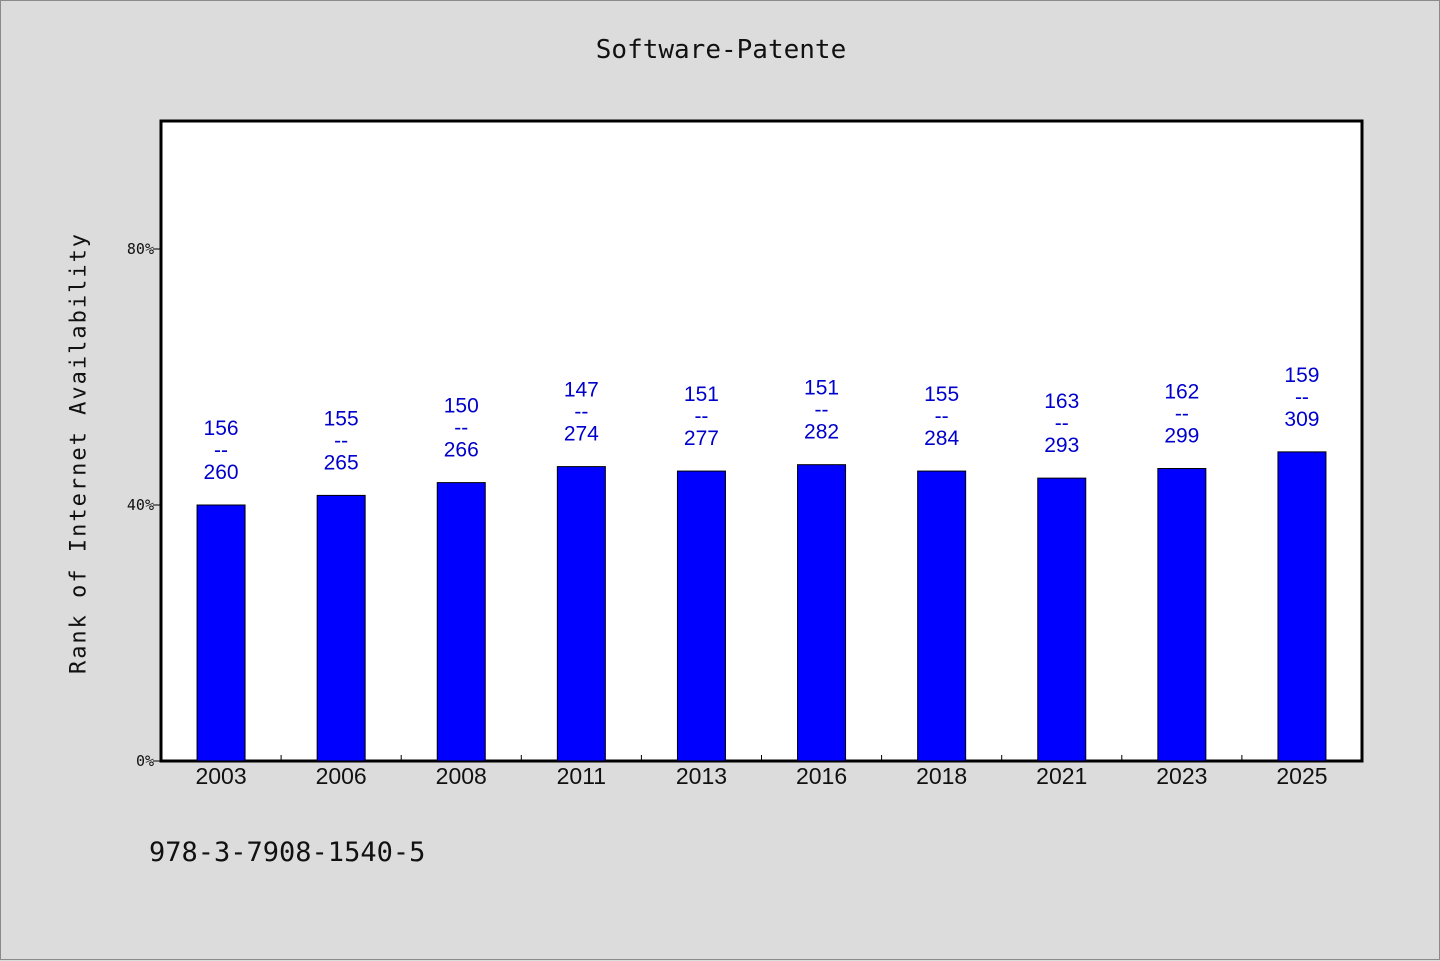  I want to click on x-tick-label: 2008, so click(461, 776).